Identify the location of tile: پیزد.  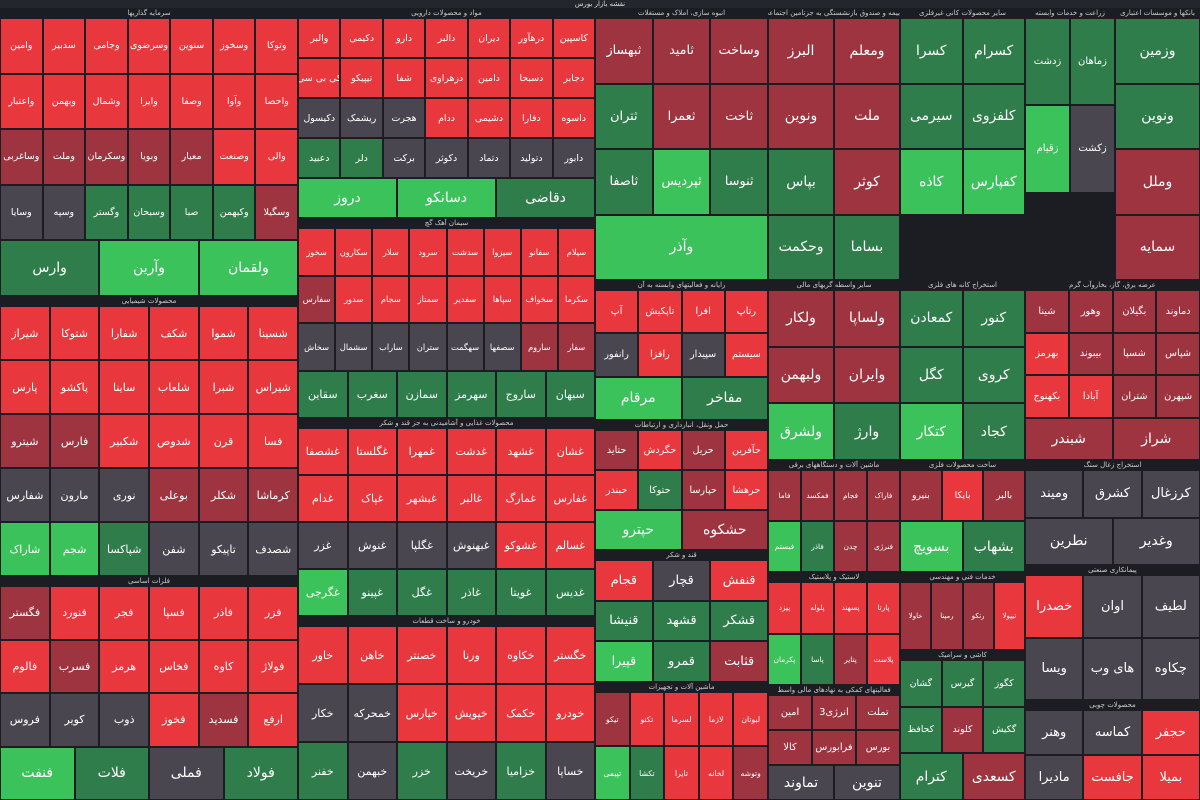
(784, 608).